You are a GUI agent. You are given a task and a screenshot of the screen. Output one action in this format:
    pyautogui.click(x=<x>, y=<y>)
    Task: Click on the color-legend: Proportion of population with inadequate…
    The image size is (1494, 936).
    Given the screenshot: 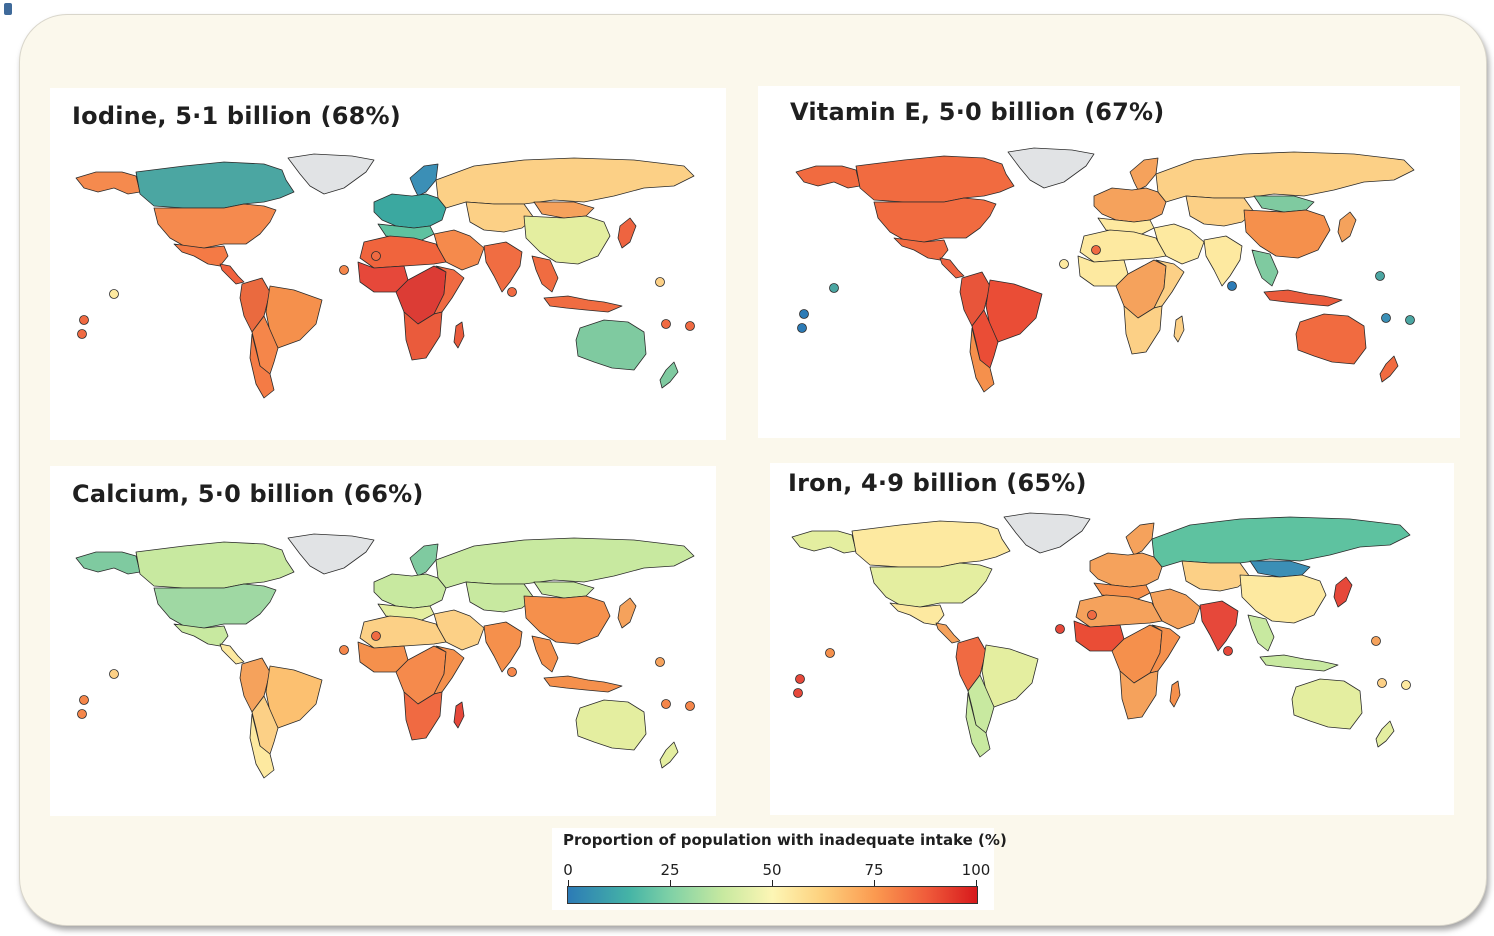 What is the action you would take?
    pyautogui.click(x=779, y=869)
    